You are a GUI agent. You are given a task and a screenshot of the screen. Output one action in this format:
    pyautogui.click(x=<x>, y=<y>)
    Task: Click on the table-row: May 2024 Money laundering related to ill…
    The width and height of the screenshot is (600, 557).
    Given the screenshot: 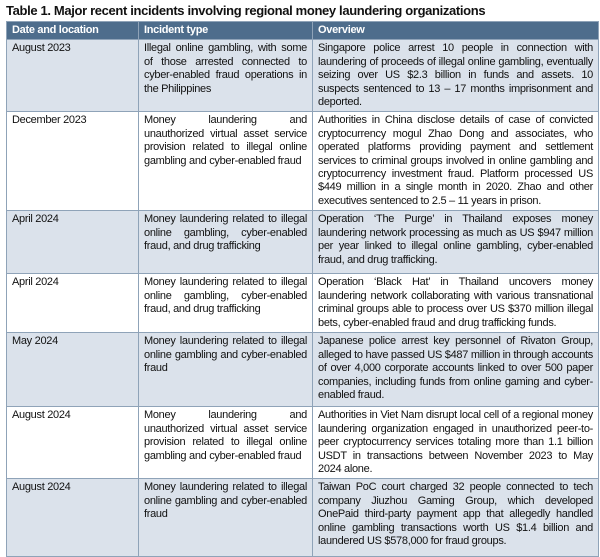 What is the action you would take?
    pyautogui.click(x=302, y=370)
    